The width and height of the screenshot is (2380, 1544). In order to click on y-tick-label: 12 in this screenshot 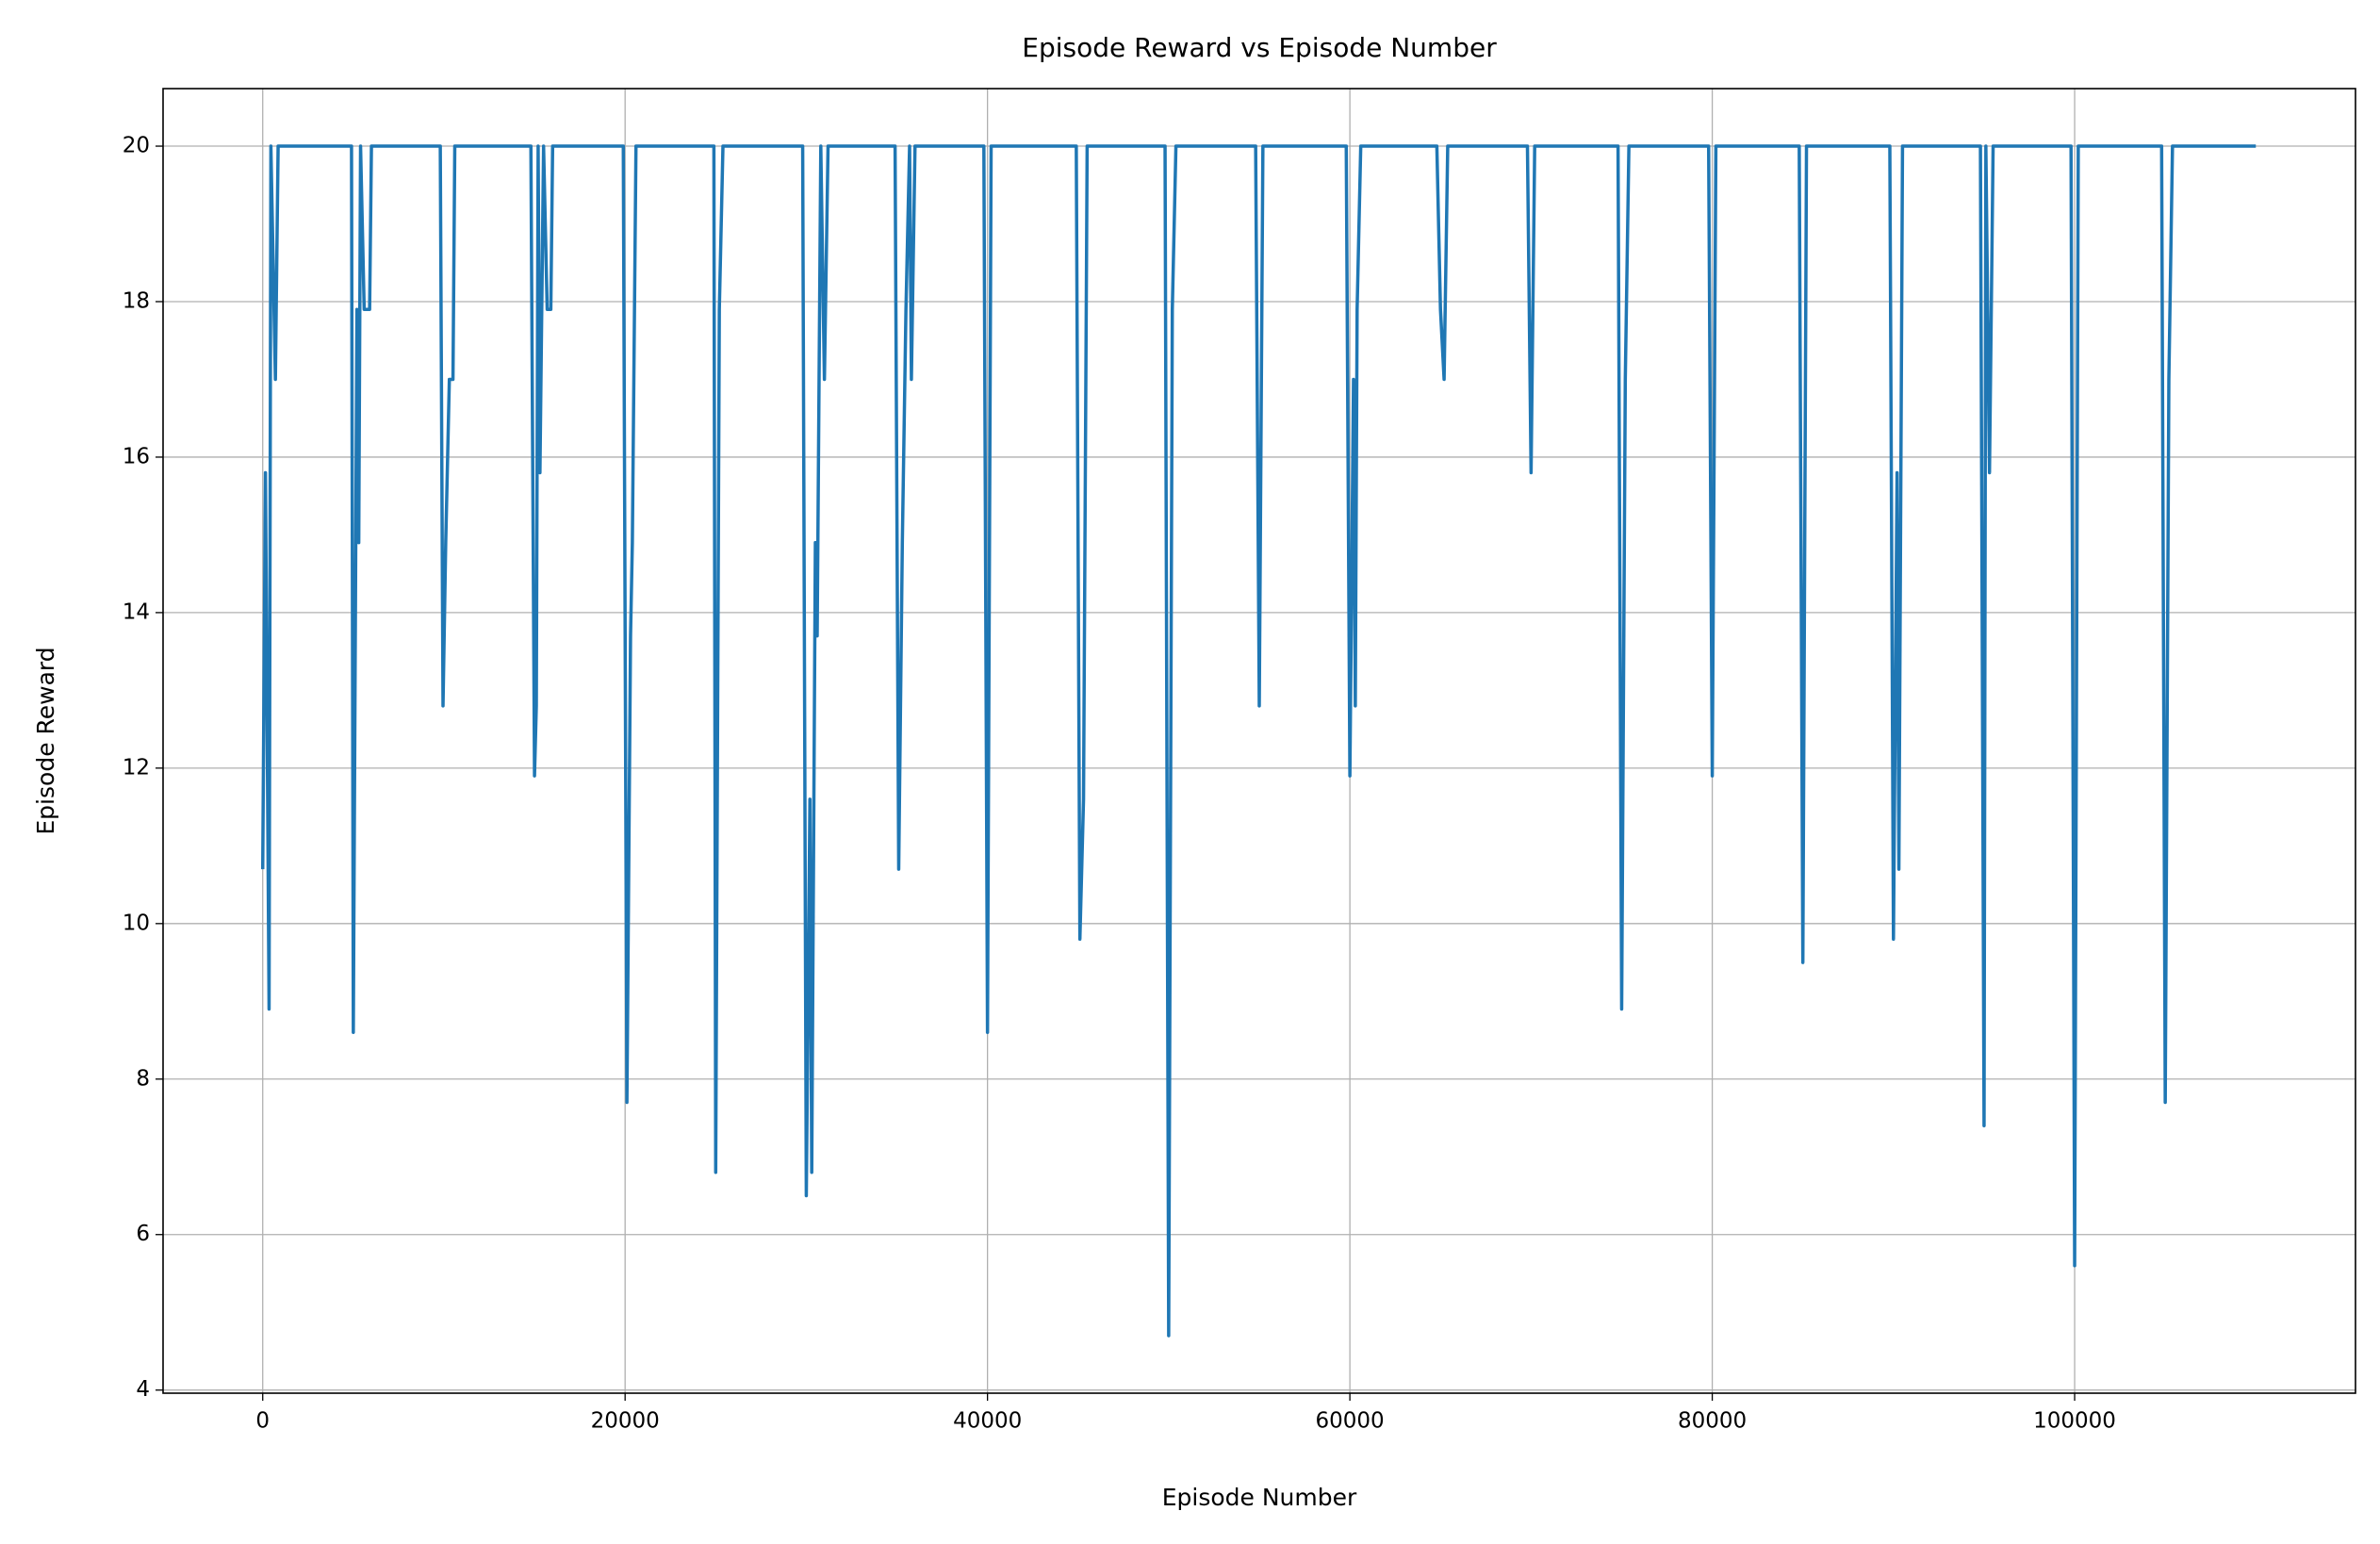, I will do `click(136, 767)`.